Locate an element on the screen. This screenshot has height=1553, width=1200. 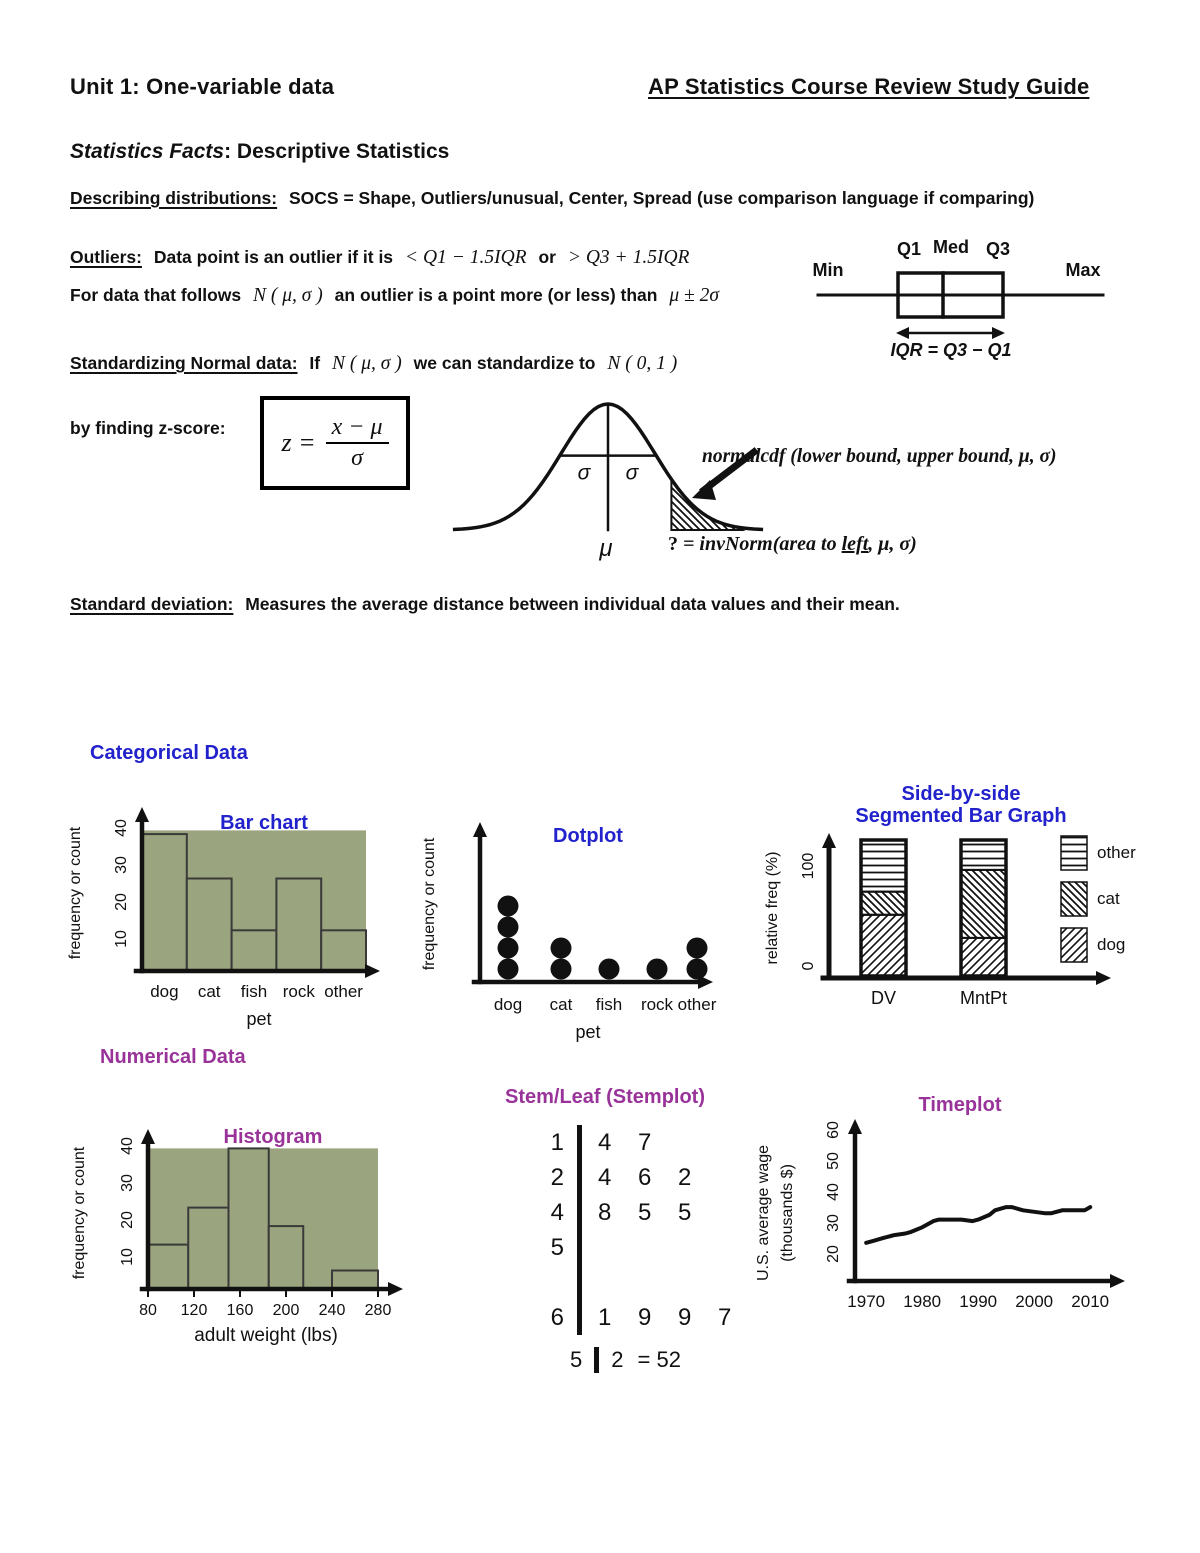
outliers-line2-math2: μ ± 2σ is located at coordinates (694, 295).